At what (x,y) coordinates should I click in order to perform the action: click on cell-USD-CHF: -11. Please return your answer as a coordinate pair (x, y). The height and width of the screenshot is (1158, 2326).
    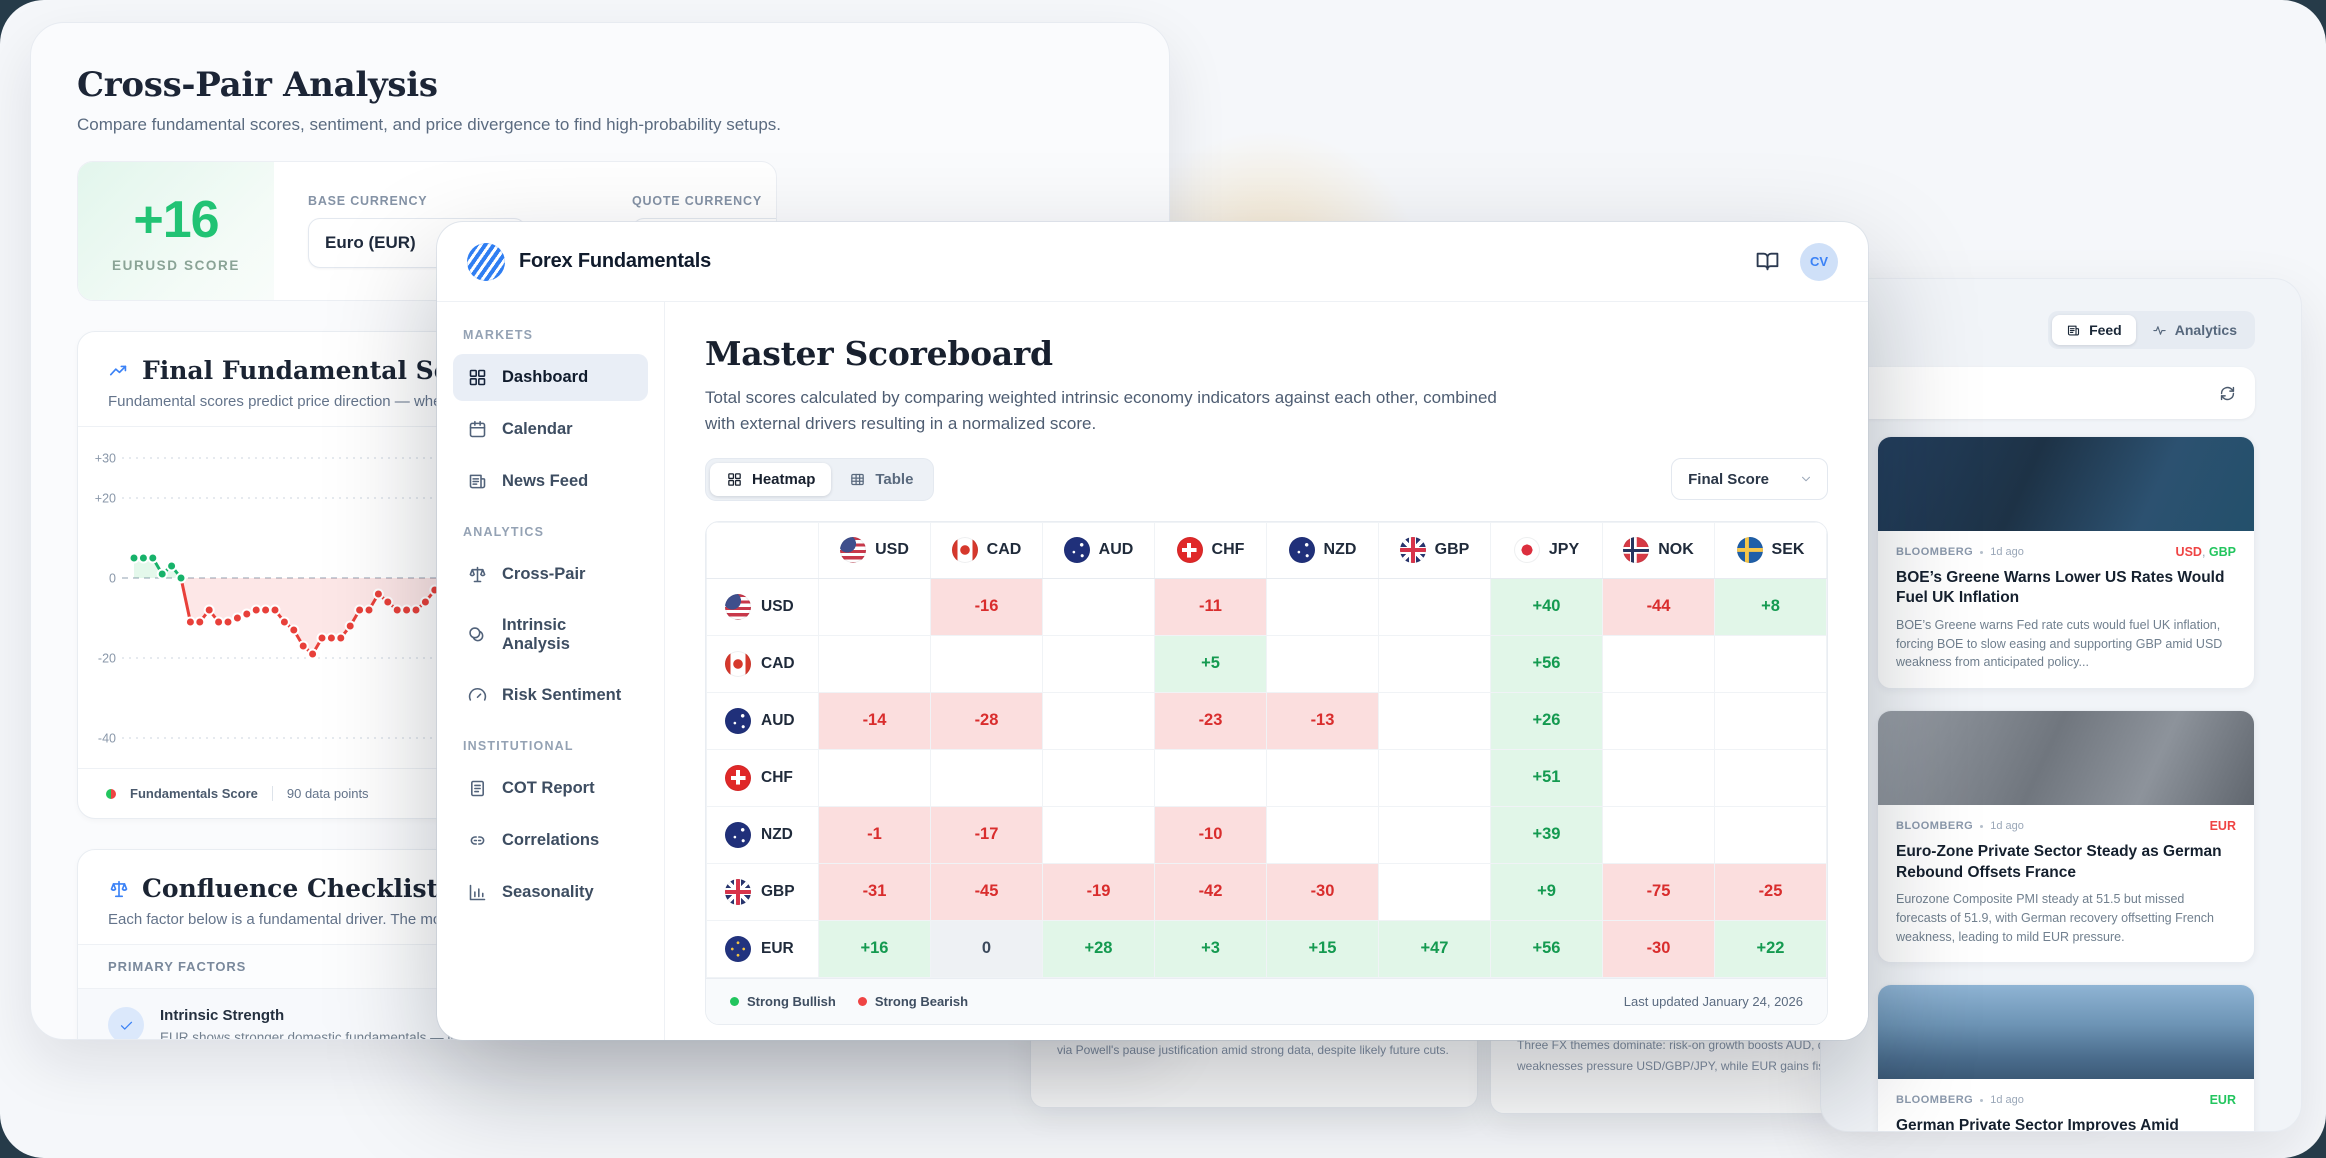
    Looking at the image, I should click on (1210, 606).